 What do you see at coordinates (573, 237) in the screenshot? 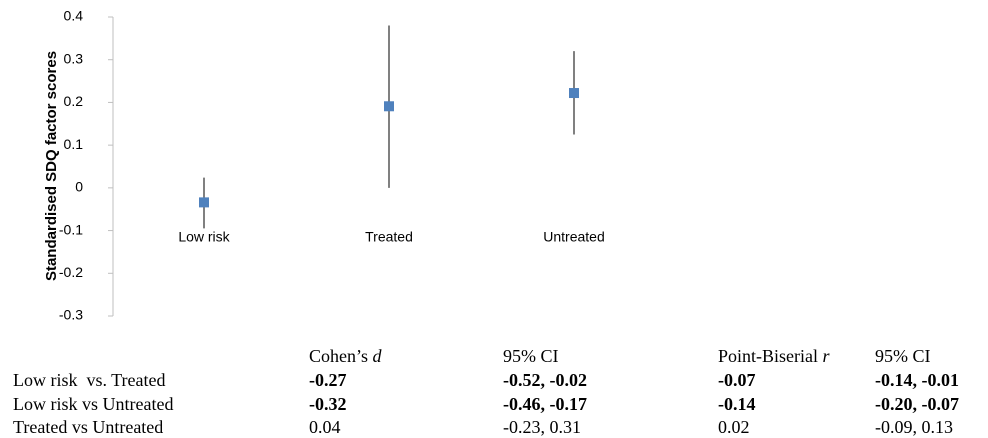
I see `category-label: Untreated` at bounding box center [573, 237].